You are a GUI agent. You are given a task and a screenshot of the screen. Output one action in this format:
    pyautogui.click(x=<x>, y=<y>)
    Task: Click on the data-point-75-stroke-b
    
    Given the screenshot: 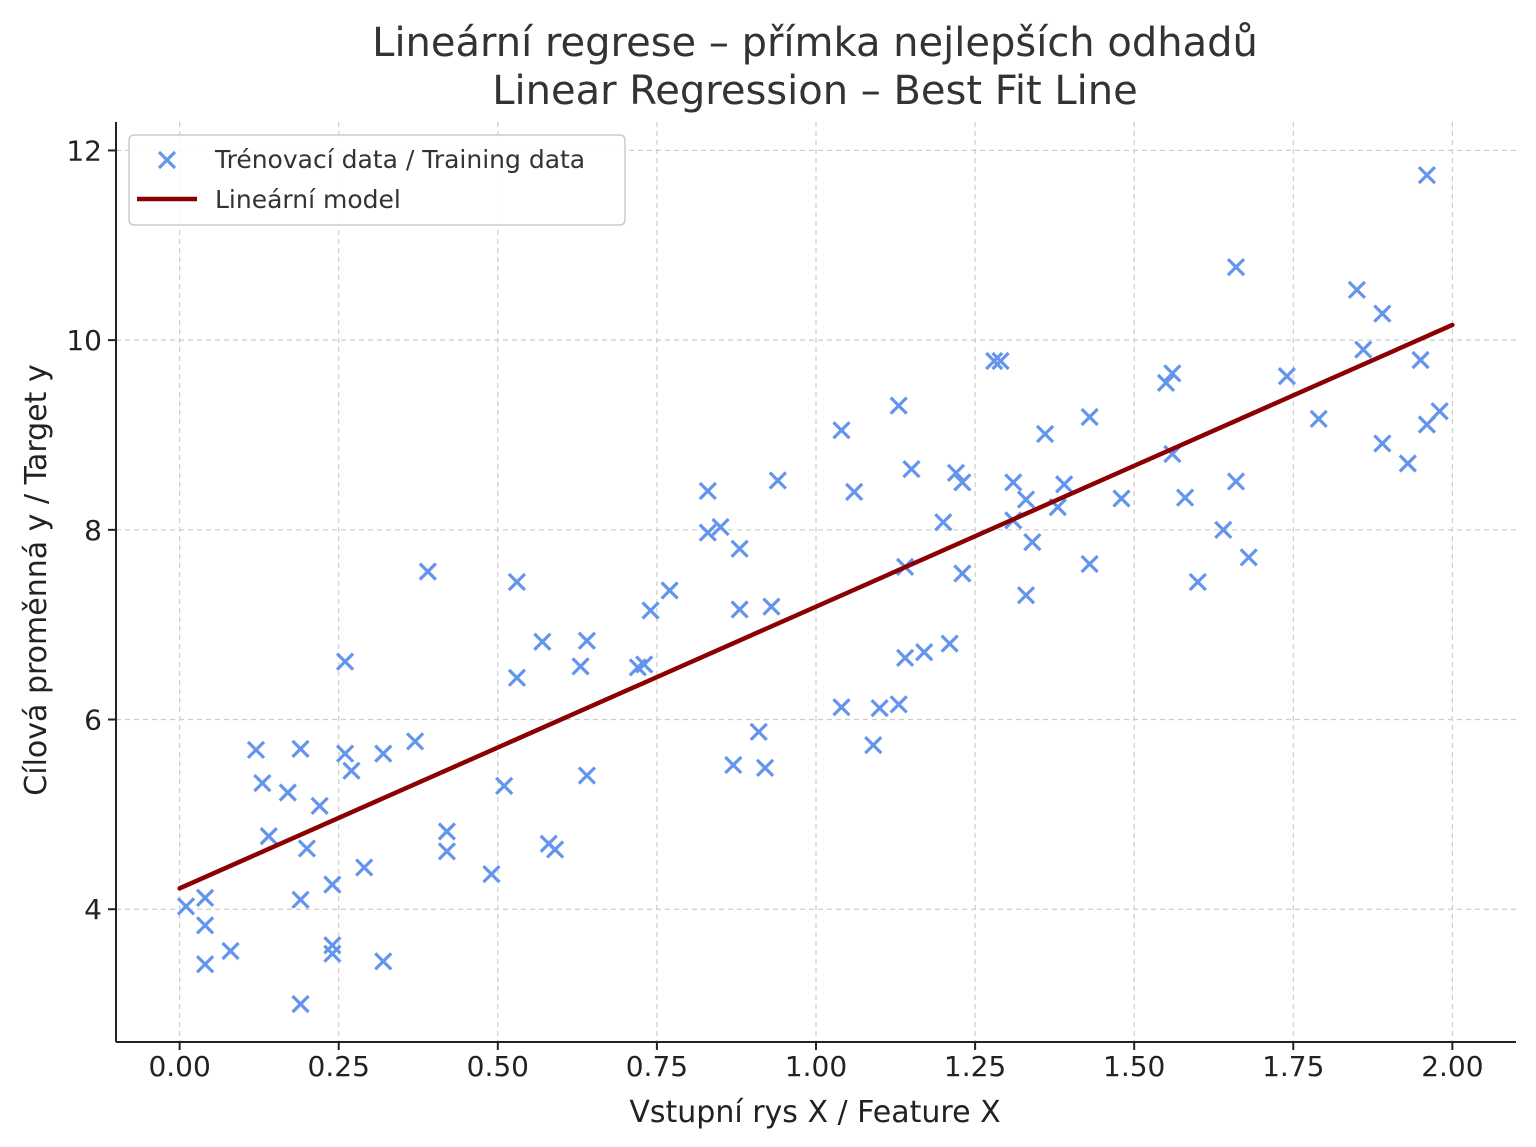 What is the action you would take?
    pyautogui.click(x=1057, y=507)
    